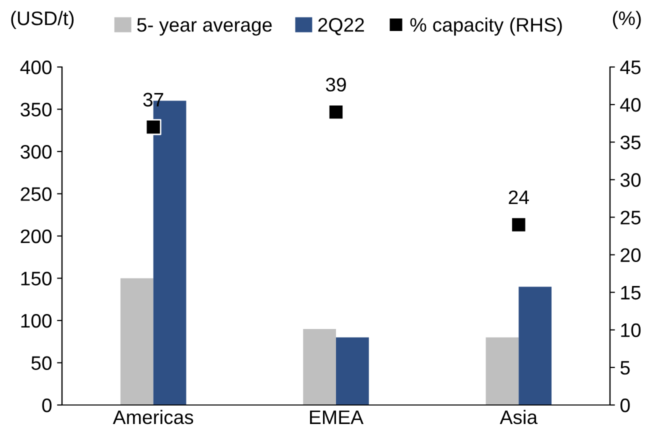 The width and height of the screenshot is (652, 438). What do you see at coordinates (486, 27) in the screenshot?
I see `legend-label: % capacity (RHS)` at bounding box center [486, 27].